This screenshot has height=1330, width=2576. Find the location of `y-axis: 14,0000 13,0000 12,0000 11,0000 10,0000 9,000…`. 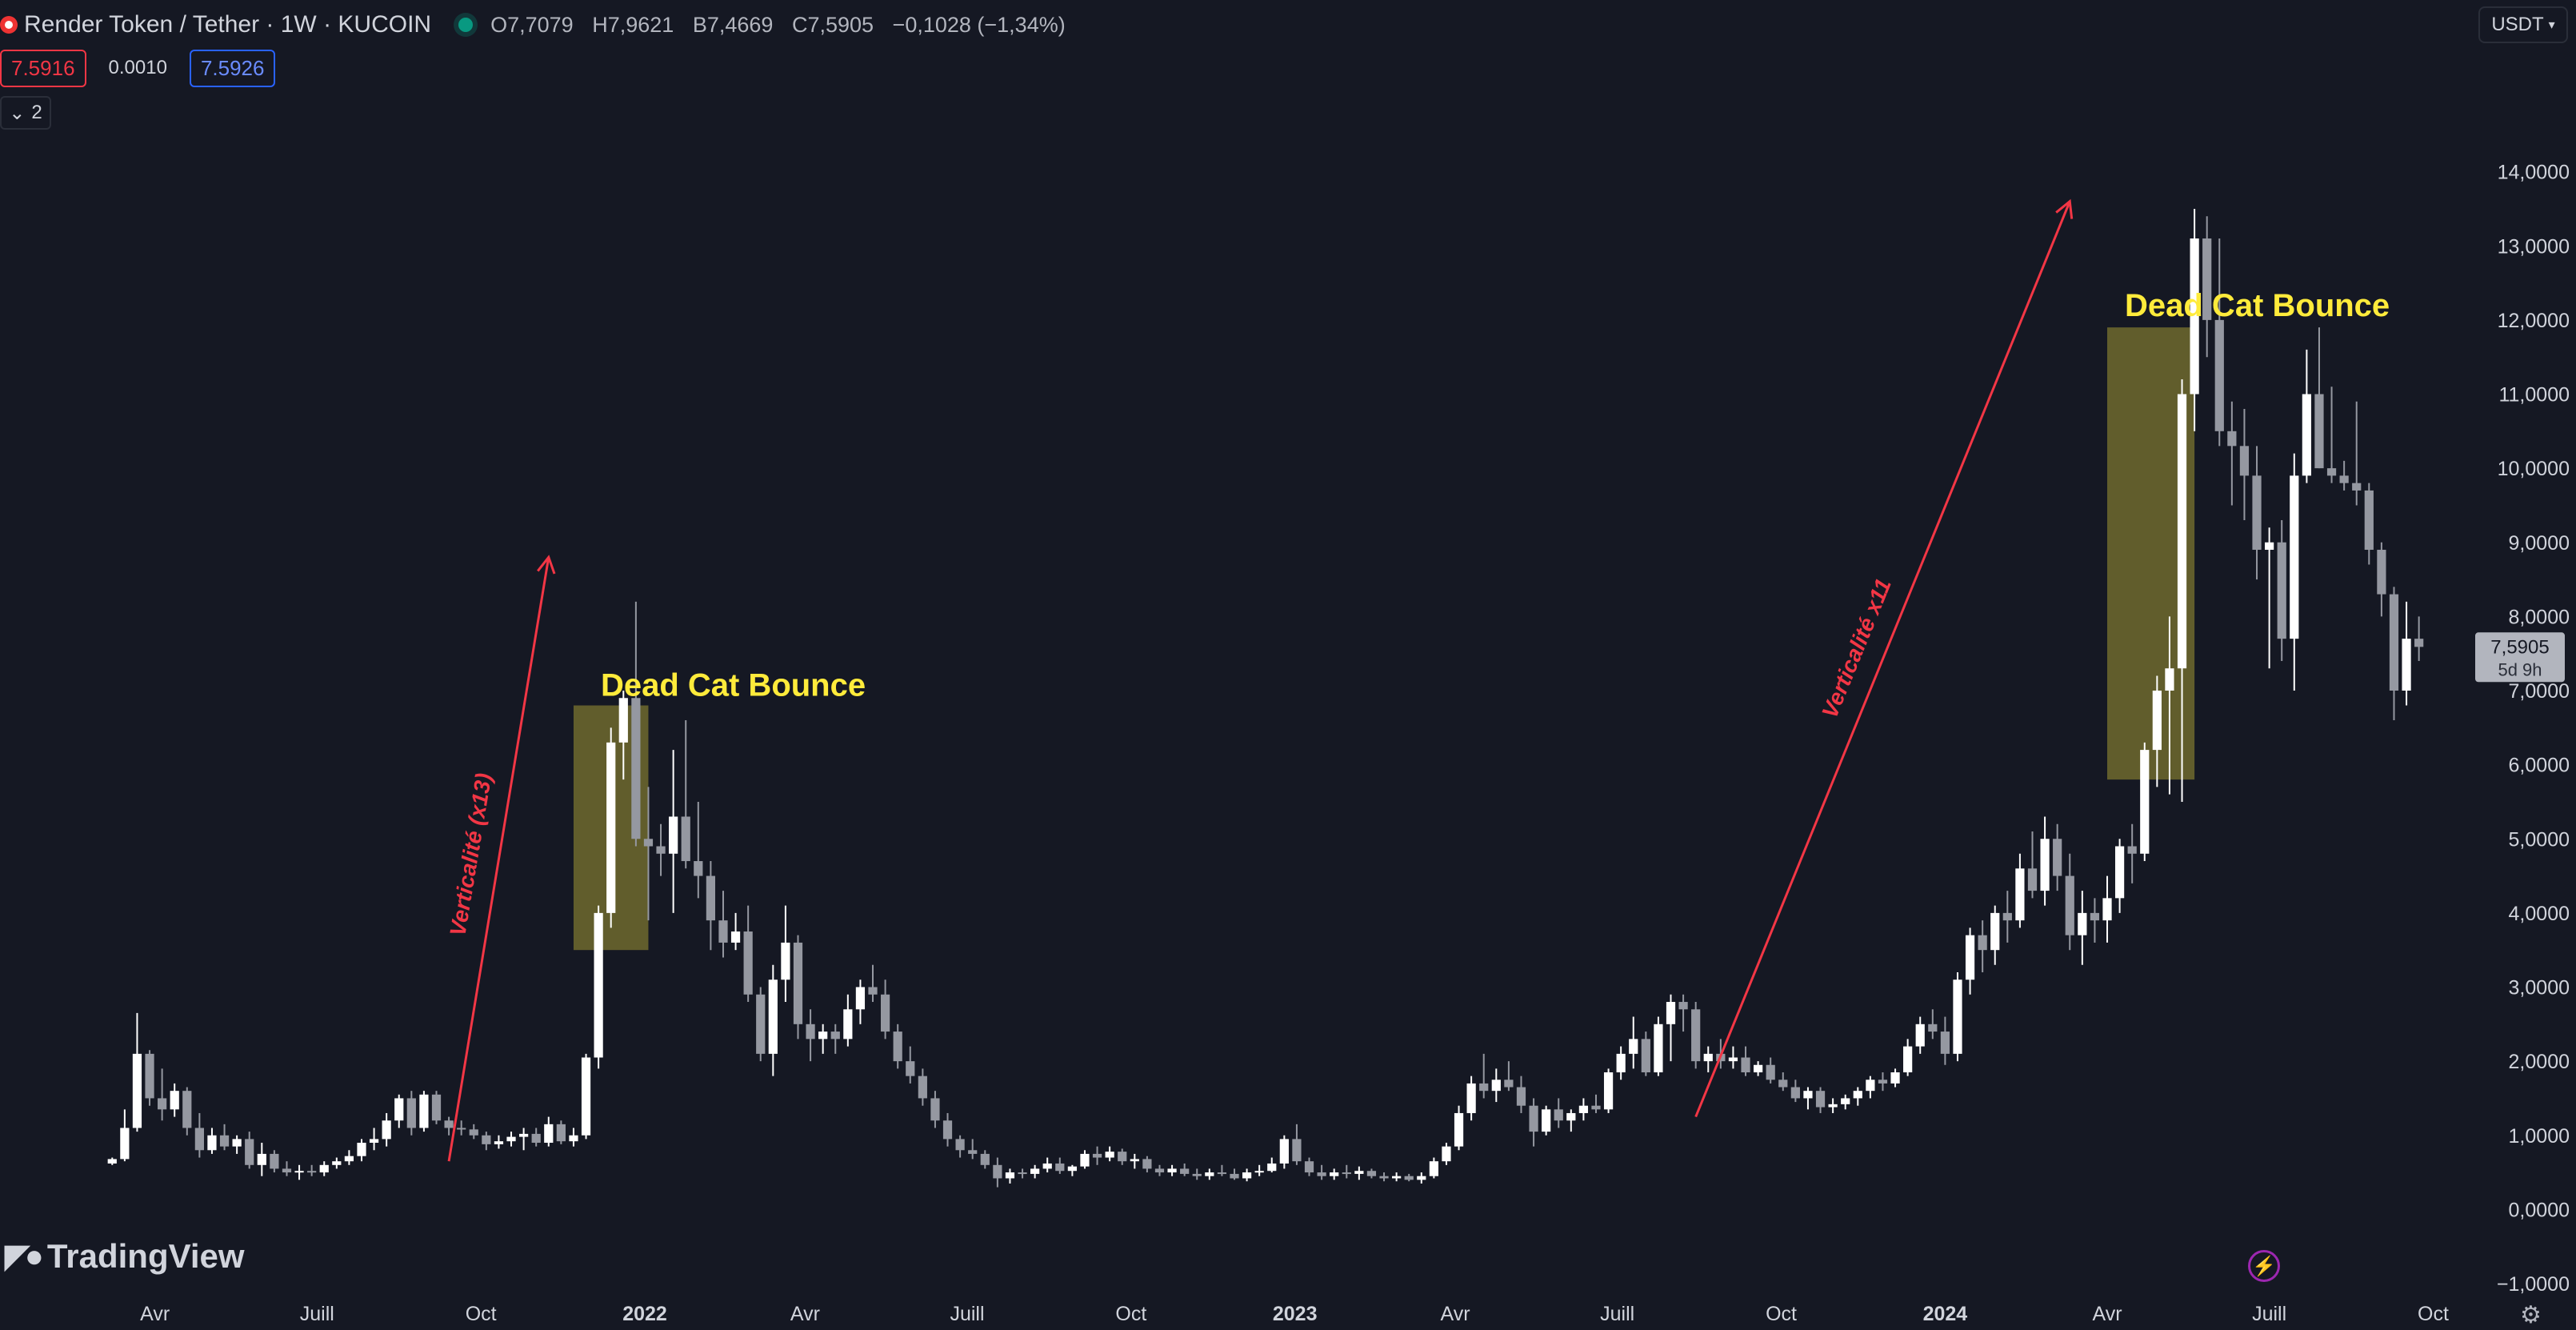

y-axis: 14,0000 13,0000 12,0000 11,0000 10,0000 9,000… is located at coordinates (2533, 729).